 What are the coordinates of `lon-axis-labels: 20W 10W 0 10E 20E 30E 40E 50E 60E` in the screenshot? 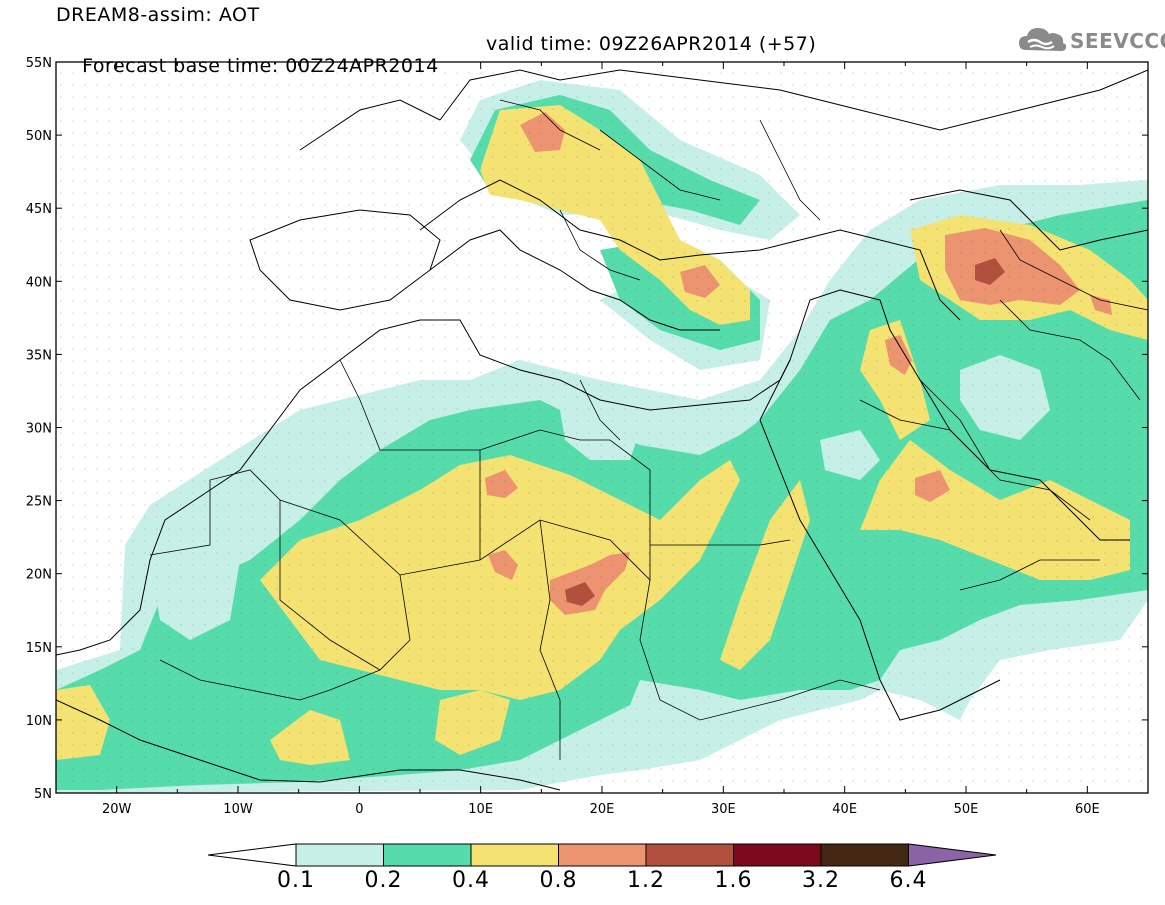 It's located at (601, 809).